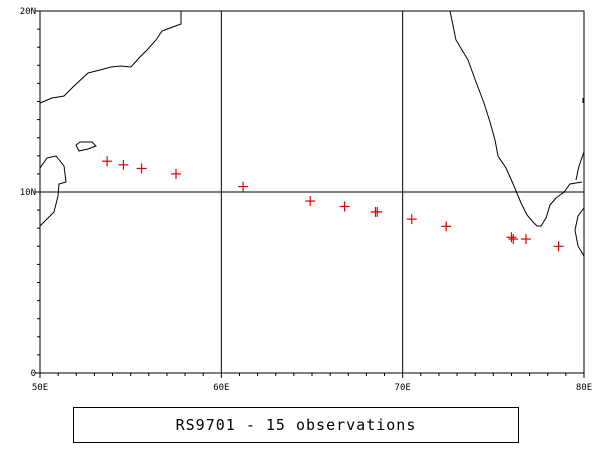 The height and width of the screenshot is (454, 609). What do you see at coordinates (28, 12) in the screenshot?
I see `y-tick-label: 20N` at bounding box center [28, 12].